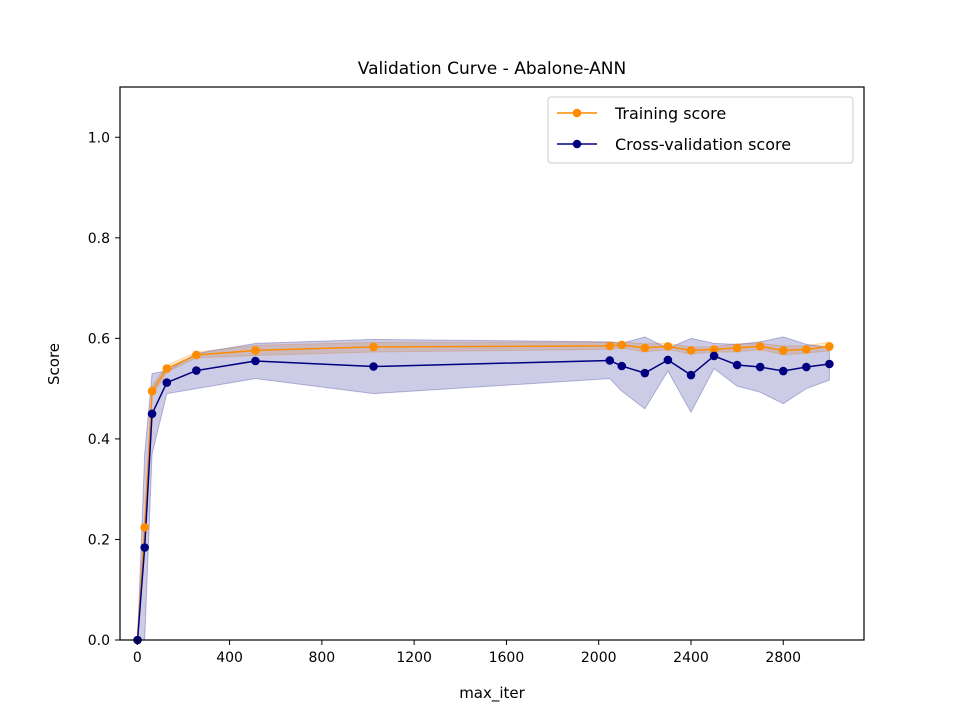 Image resolution: width=960 pixels, height=720 pixels. Describe the element at coordinates (577, 144) in the screenshot. I see `legend-cv-marker` at that location.